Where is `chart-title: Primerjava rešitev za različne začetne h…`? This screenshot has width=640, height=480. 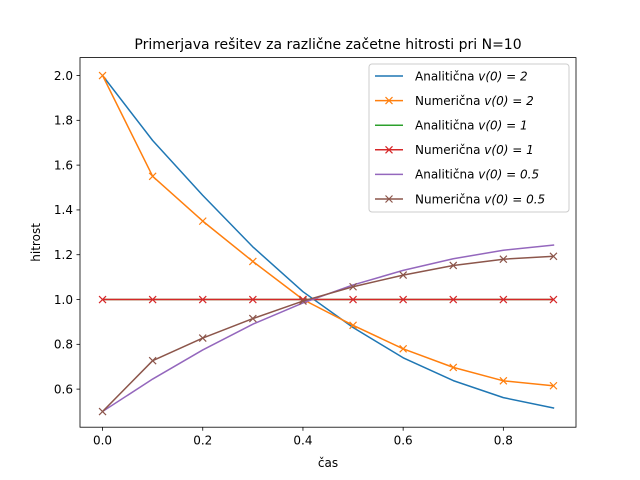
chart-title: Primerjava rešitev za različne začetne h… is located at coordinates (327, 45).